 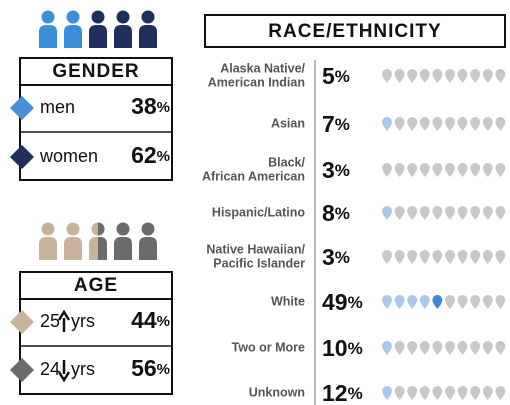 I want to click on age-percent: 56%, so click(x=150, y=368).